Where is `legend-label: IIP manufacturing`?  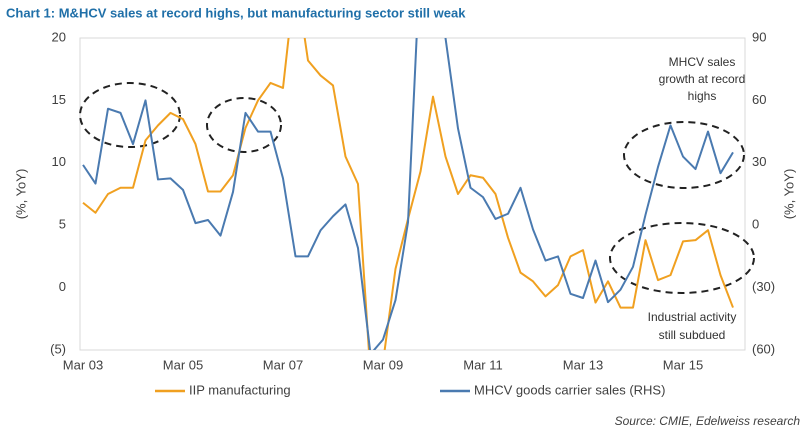 legend-label: IIP manufacturing is located at coordinates (240, 389).